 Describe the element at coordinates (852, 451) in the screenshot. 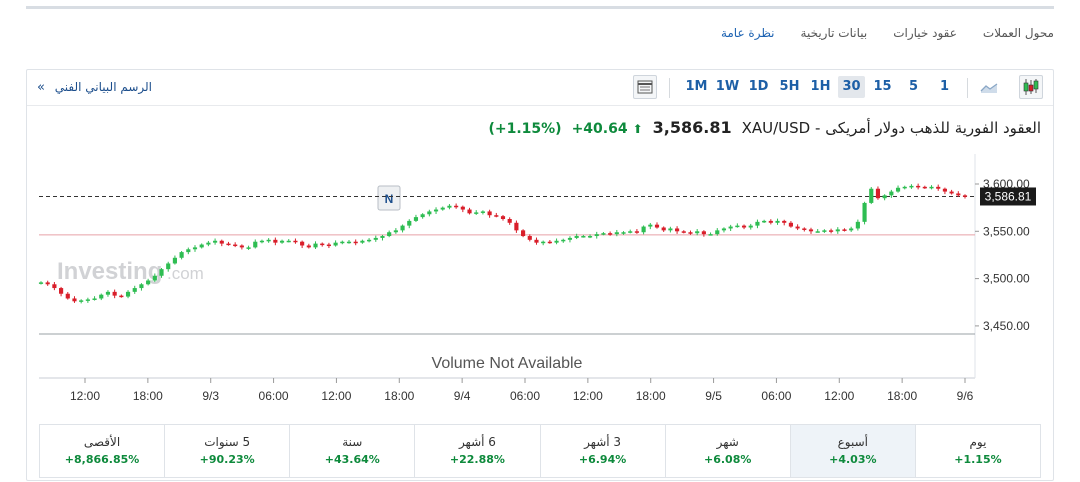

I see `stat-week: أسبوع +4.03%` at that location.